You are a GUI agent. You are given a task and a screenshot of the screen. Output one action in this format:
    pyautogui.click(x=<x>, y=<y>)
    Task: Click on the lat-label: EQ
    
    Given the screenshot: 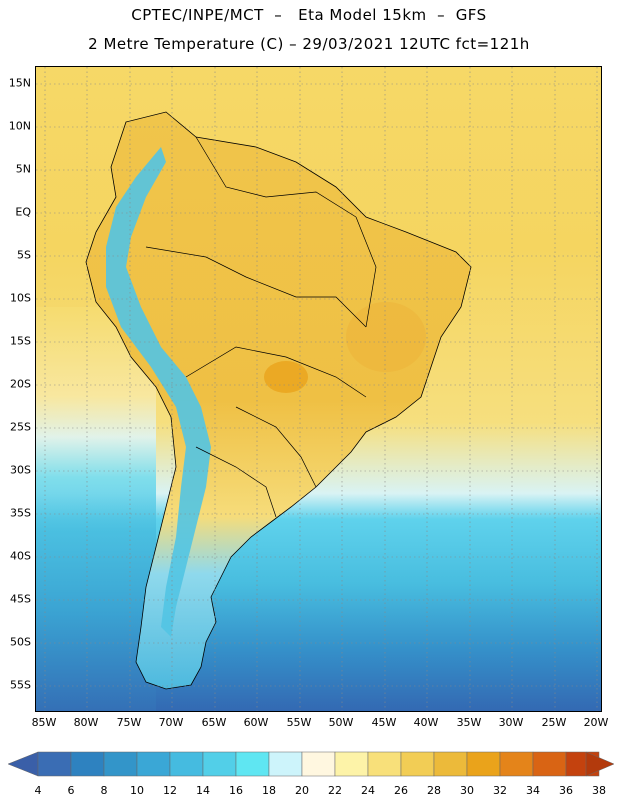 What is the action you would take?
    pyautogui.click(x=23, y=212)
    